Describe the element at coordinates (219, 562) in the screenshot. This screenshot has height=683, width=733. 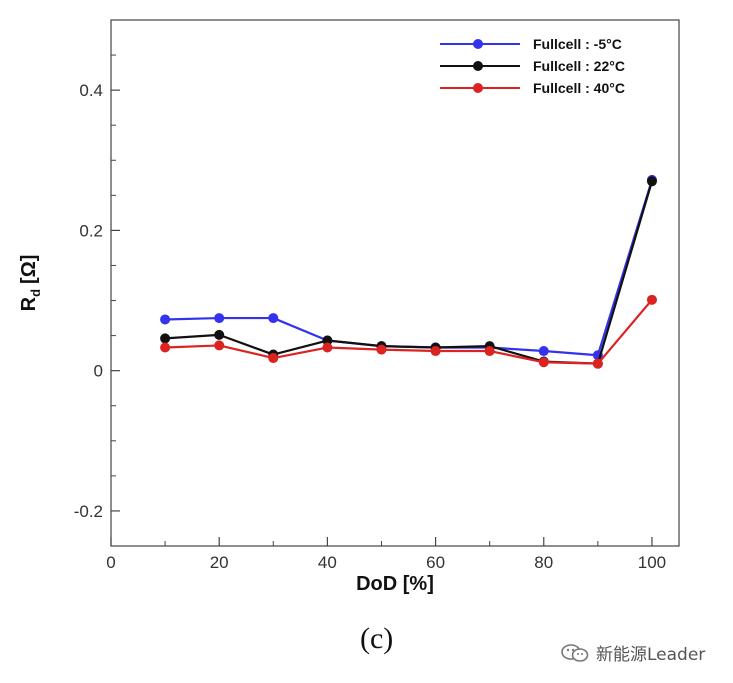
I see `x-tick-label: 20` at that location.